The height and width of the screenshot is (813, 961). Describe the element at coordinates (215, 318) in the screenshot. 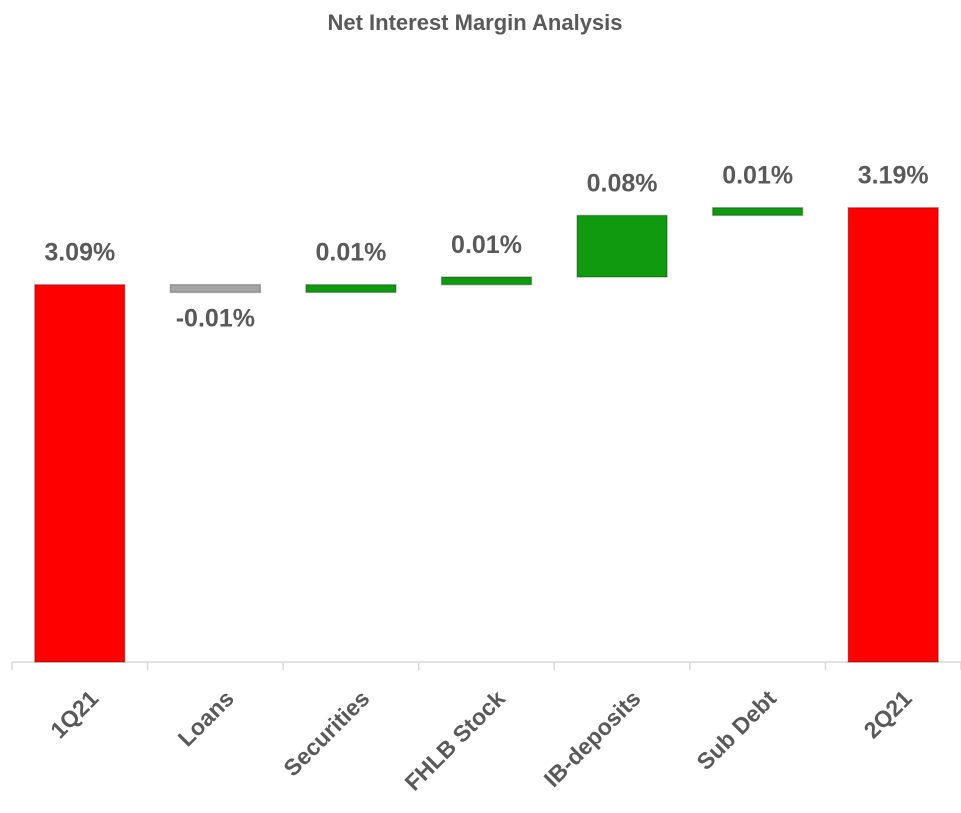

I see `value-label: -0.01%` at that location.